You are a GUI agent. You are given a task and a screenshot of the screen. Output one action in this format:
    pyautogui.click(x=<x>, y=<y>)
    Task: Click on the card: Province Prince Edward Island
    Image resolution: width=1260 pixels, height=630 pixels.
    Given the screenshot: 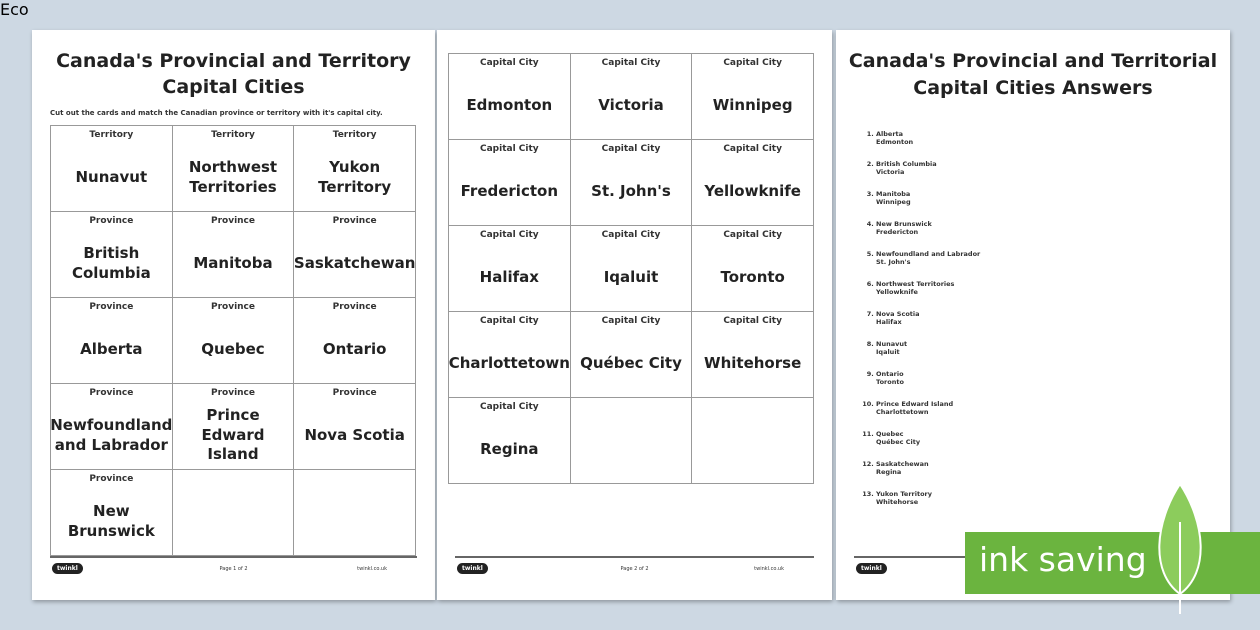 What is the action you would take?
    pyautogui.click(x=233, y=427)
    